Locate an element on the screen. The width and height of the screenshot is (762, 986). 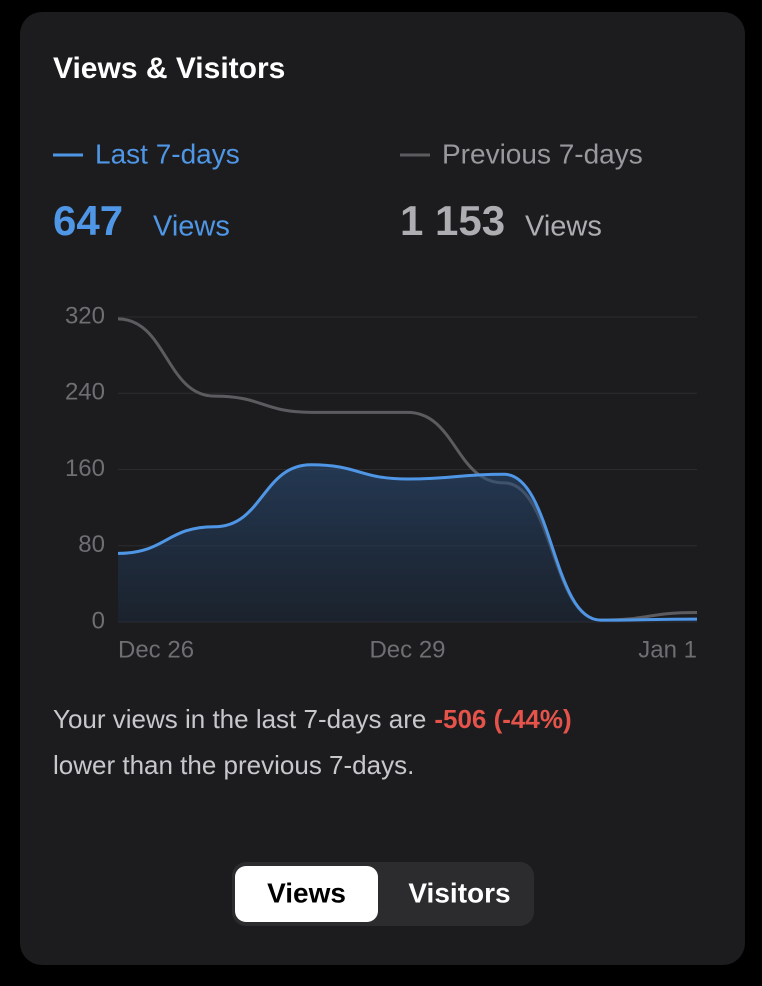
total-value: 1 153 is located at coordinates (452, 220).